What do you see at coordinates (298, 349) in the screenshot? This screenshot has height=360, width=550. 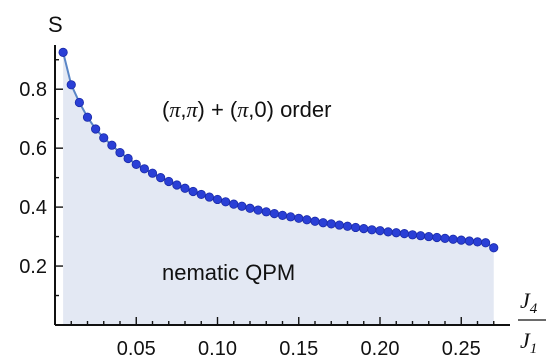 I see `x-tick-label: 0.15` at bounding box center [298, 349].